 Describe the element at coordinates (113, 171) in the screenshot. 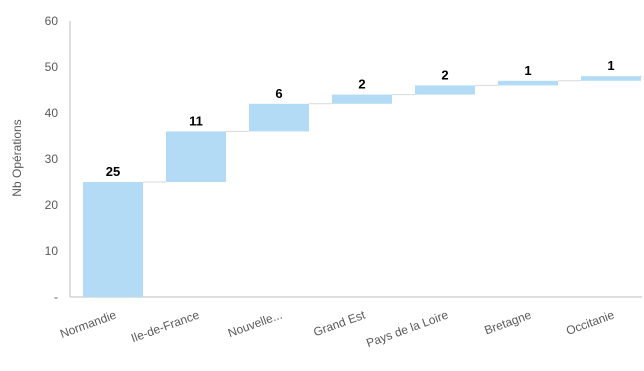

I see `data-label: 25` at that location.